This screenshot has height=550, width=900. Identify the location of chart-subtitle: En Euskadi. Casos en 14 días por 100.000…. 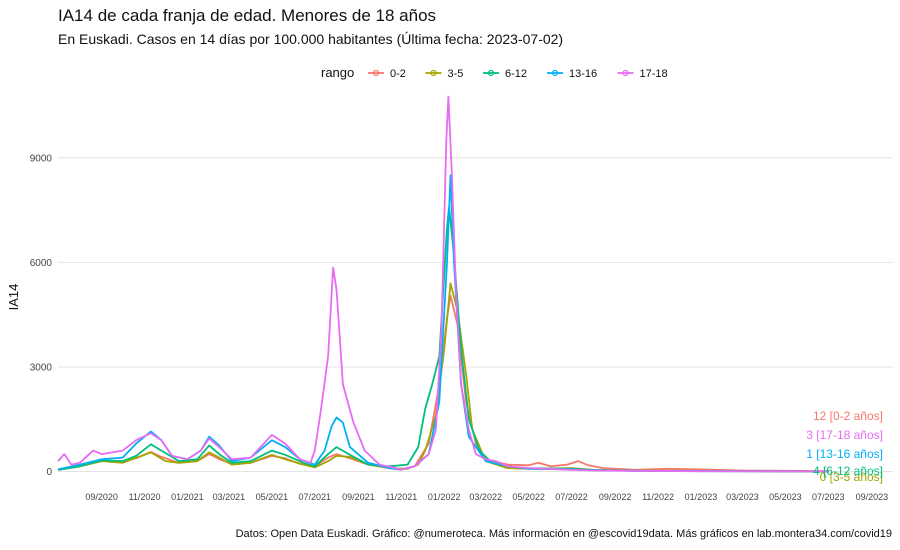
(311, 39).